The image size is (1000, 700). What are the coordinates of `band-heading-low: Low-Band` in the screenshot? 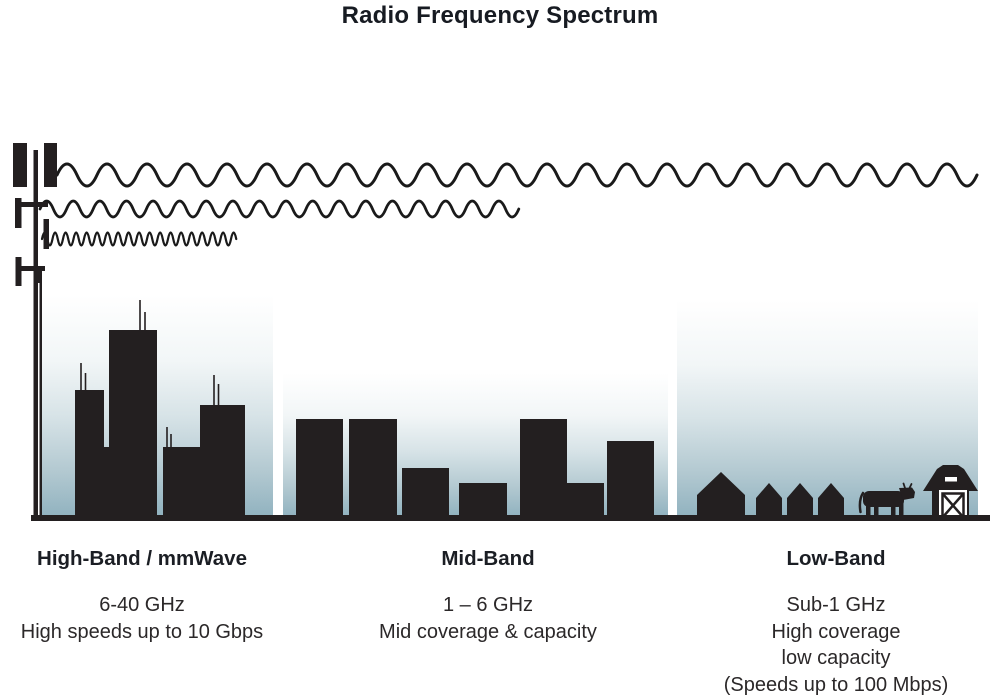 It's located at (836, 558).